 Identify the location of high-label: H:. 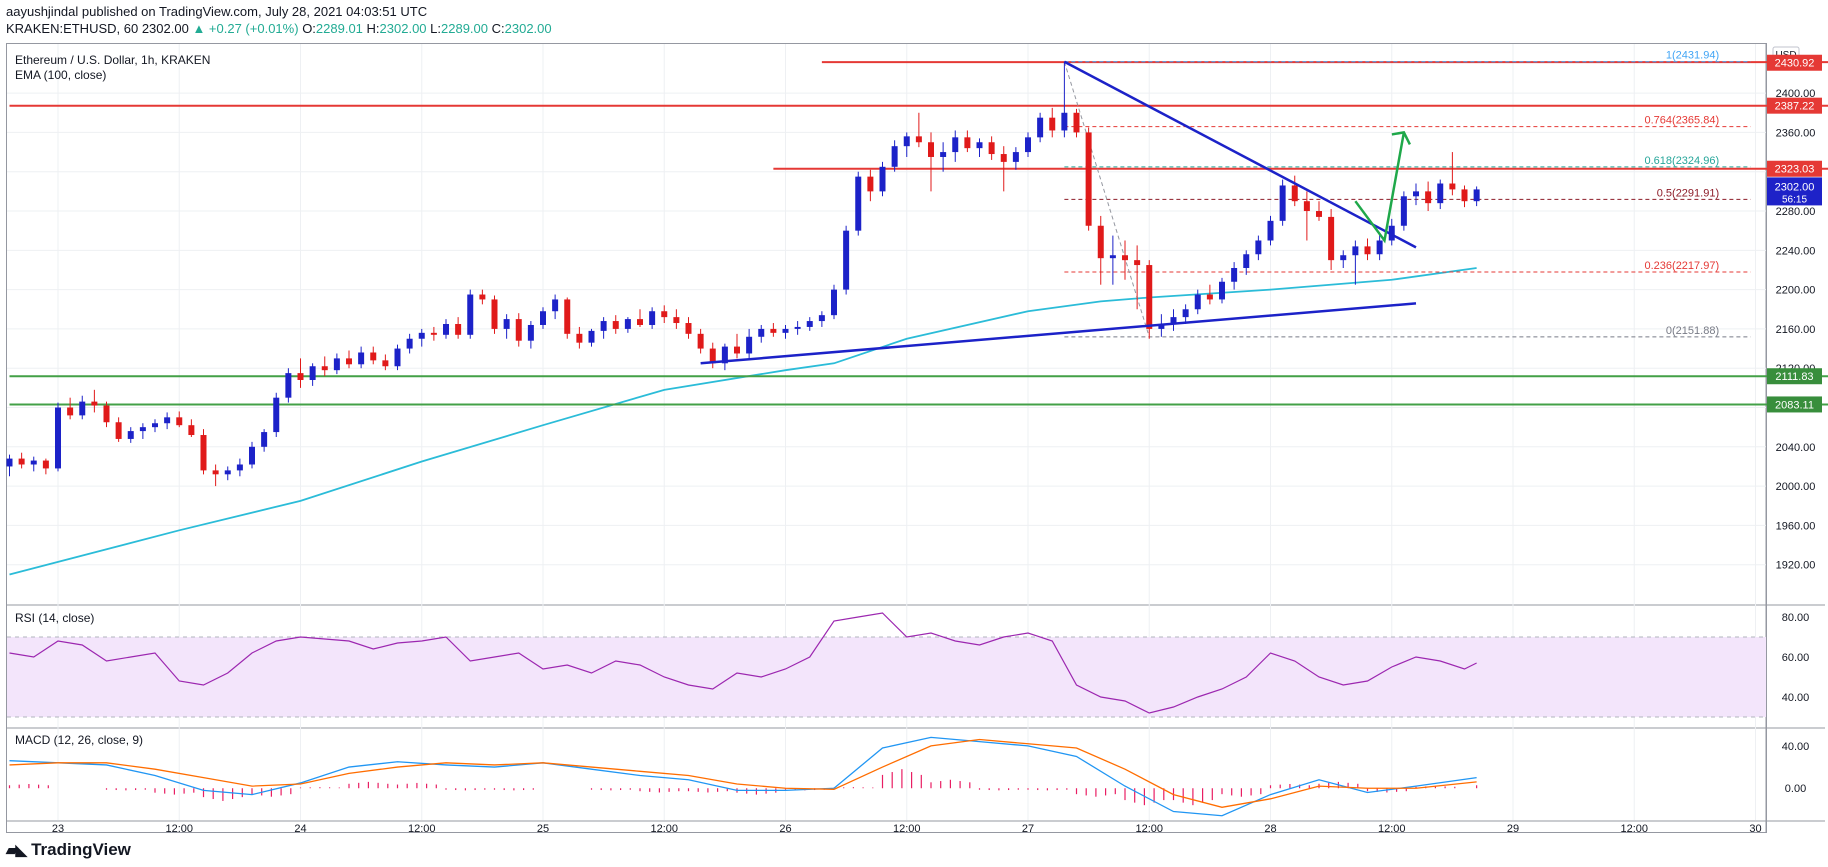
(373, 28).